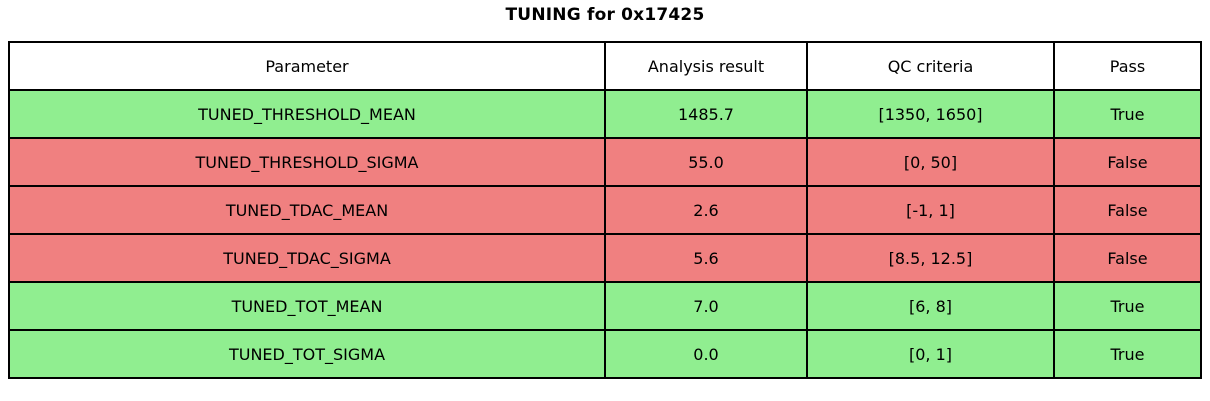 The width and height of the screenshot is (1210, 401). I want to click on table-row: TUNED_THRESHOLD_SIGMA 55.0 [0, 50] False, so click(605, 162).